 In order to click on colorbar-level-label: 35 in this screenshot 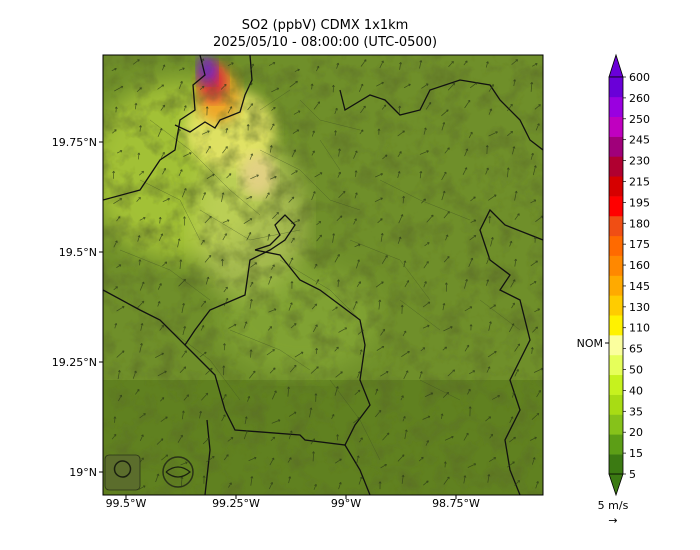, I will do `click(636, 411)`.